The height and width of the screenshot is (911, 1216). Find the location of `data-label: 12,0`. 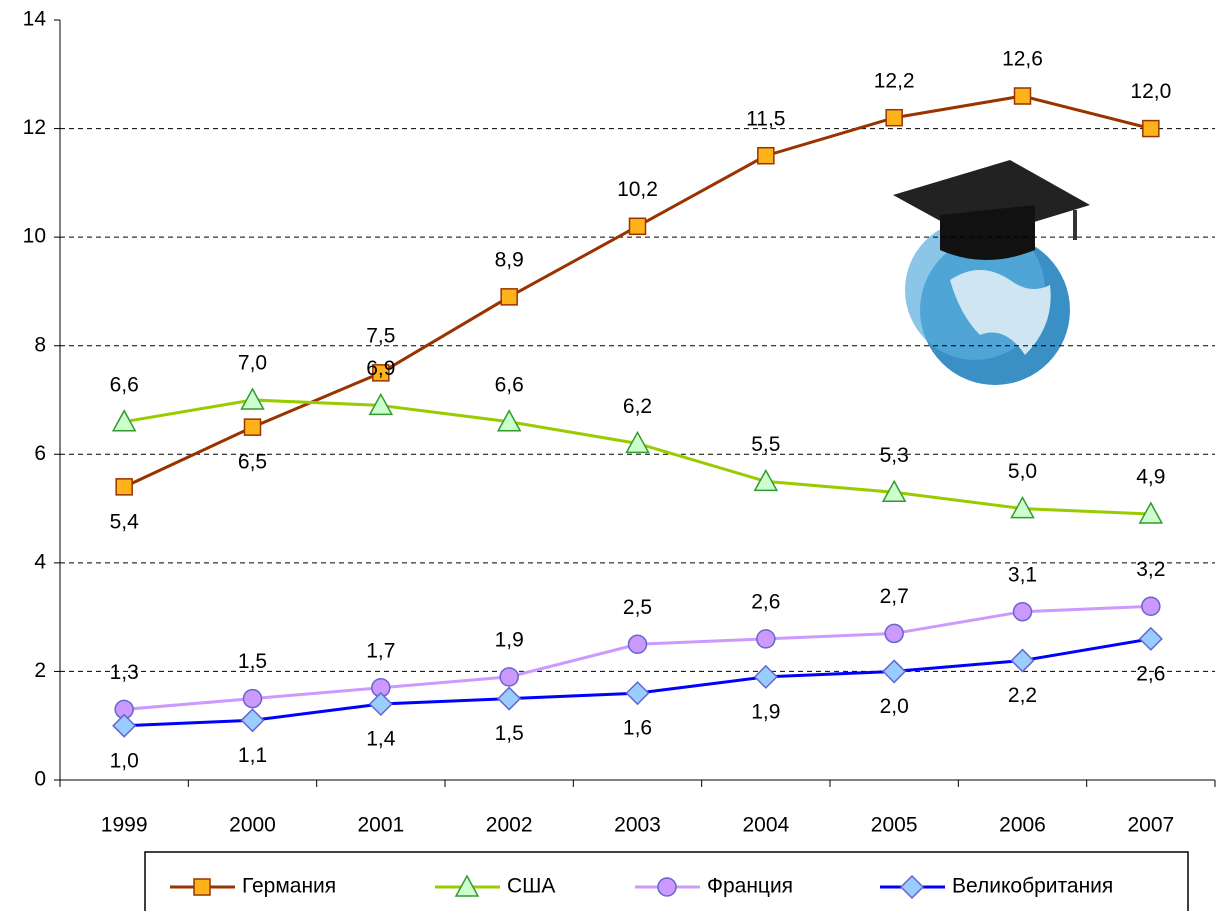

data-label: 12,0 is located at coordinates (1150, 91).